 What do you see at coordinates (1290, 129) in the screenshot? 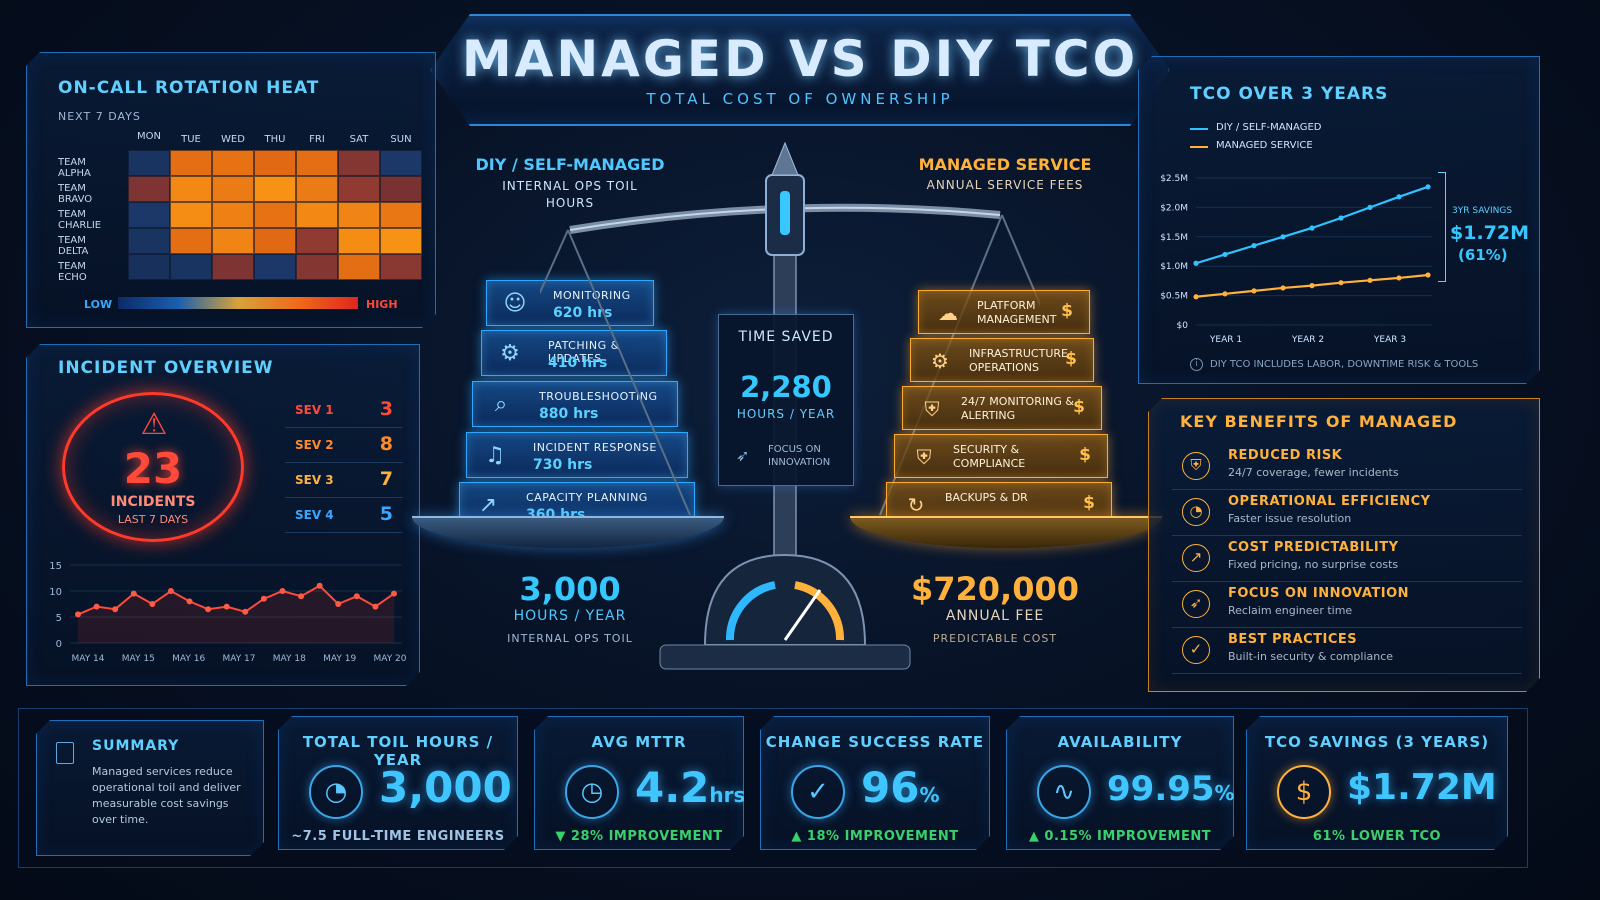
I see `tco-legend-item: DIY / SELF-MANAGED` at bounding box center [1290, 129].